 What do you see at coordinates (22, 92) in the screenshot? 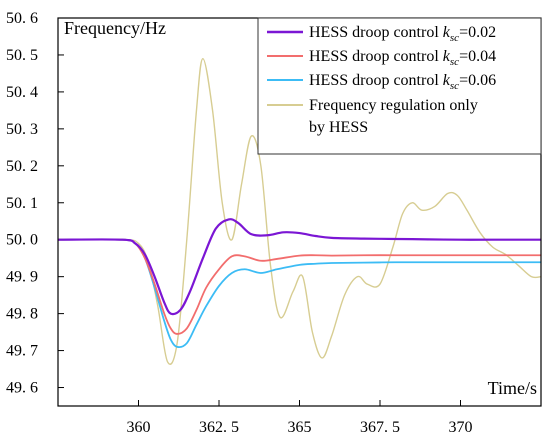
I see `y-tick-label: 50. 4` at bounding box center [22, 92].